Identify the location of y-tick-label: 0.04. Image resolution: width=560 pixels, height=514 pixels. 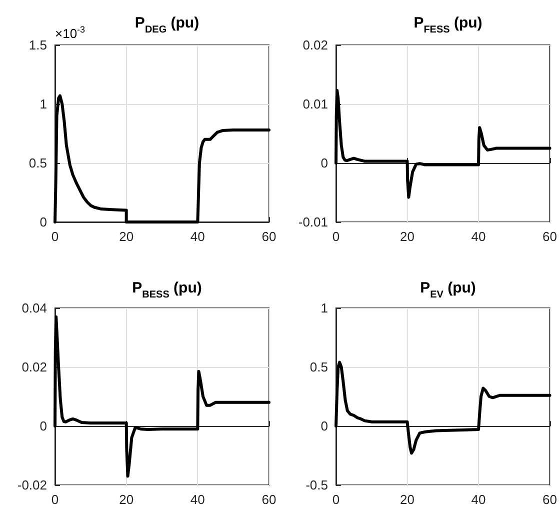
(34, 308).